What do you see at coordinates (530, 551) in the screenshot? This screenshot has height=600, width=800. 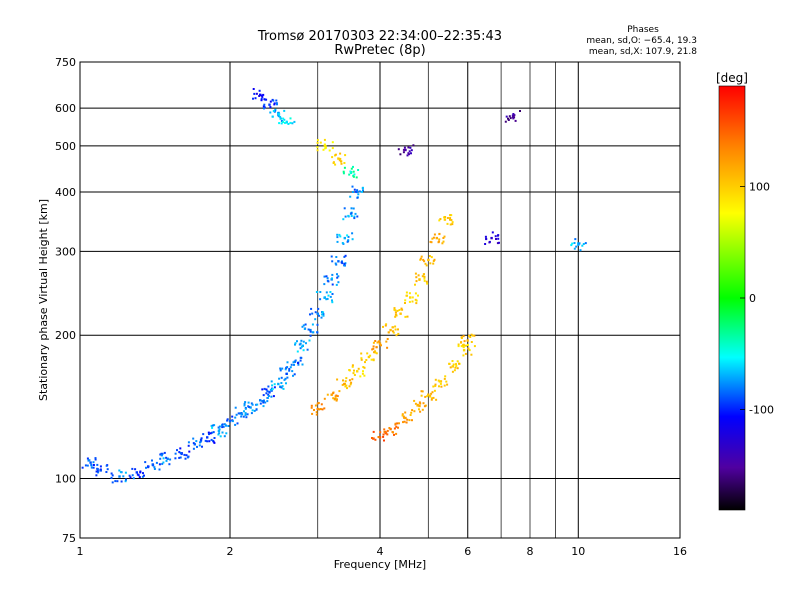 I see `x-tick-label: 8` at bounding box center [530, 551].